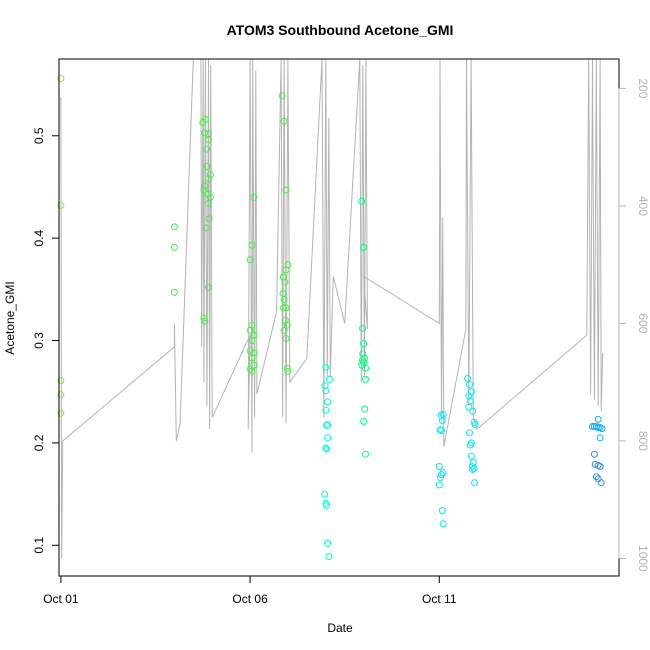 Image resolution: width=650 pixels, height=650 pixels. Describe the element at coordinates (643, 558) in the screenshot. I see `right-tick-label: 1000` at that location.